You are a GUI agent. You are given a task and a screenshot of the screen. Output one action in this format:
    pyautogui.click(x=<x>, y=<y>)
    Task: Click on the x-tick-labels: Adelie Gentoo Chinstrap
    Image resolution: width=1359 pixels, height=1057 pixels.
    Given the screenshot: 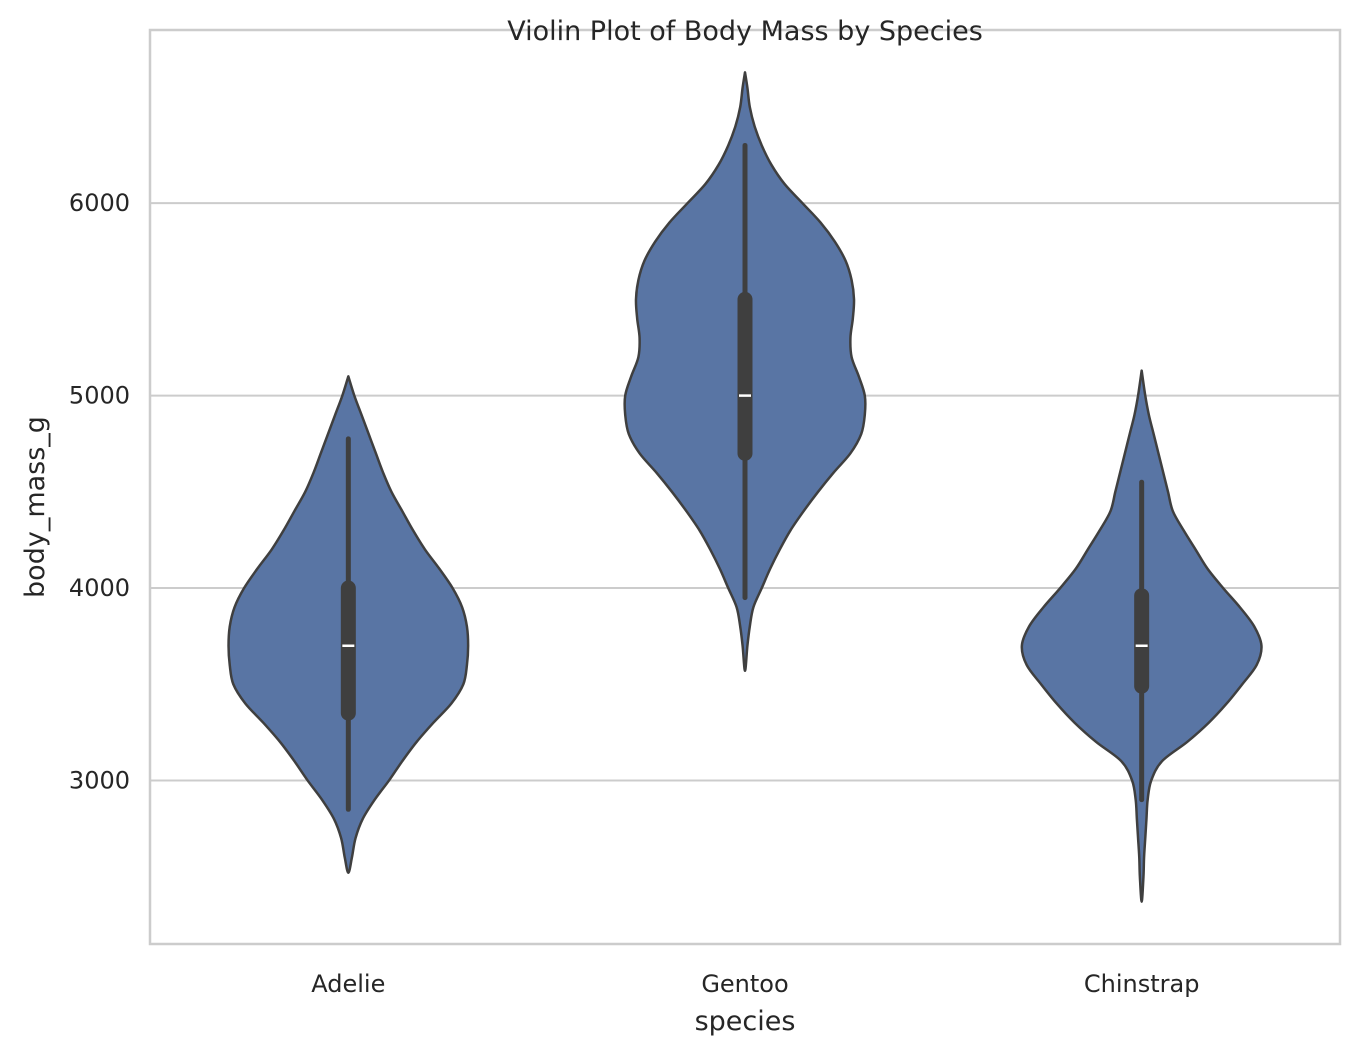 What is the action you would take?
    pyautogui.click(x=755, y=984)
    